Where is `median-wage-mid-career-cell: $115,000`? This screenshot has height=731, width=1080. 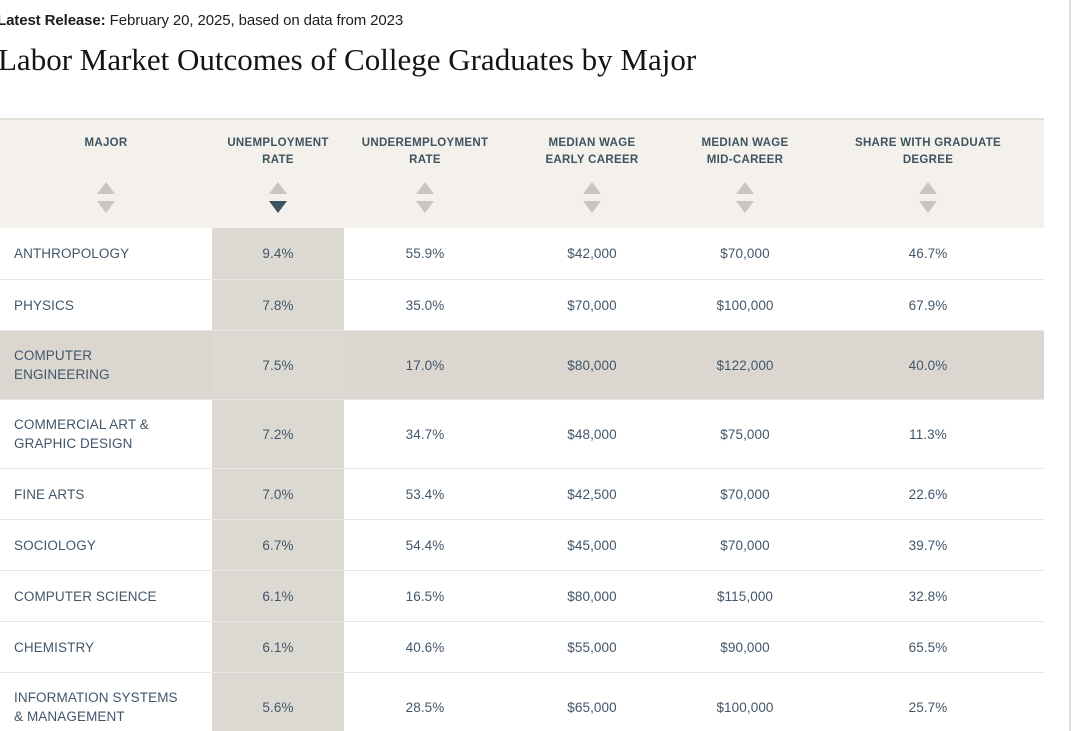 median-wage-mid-career-cell: $115,000 is located at coordinates (745, 596).